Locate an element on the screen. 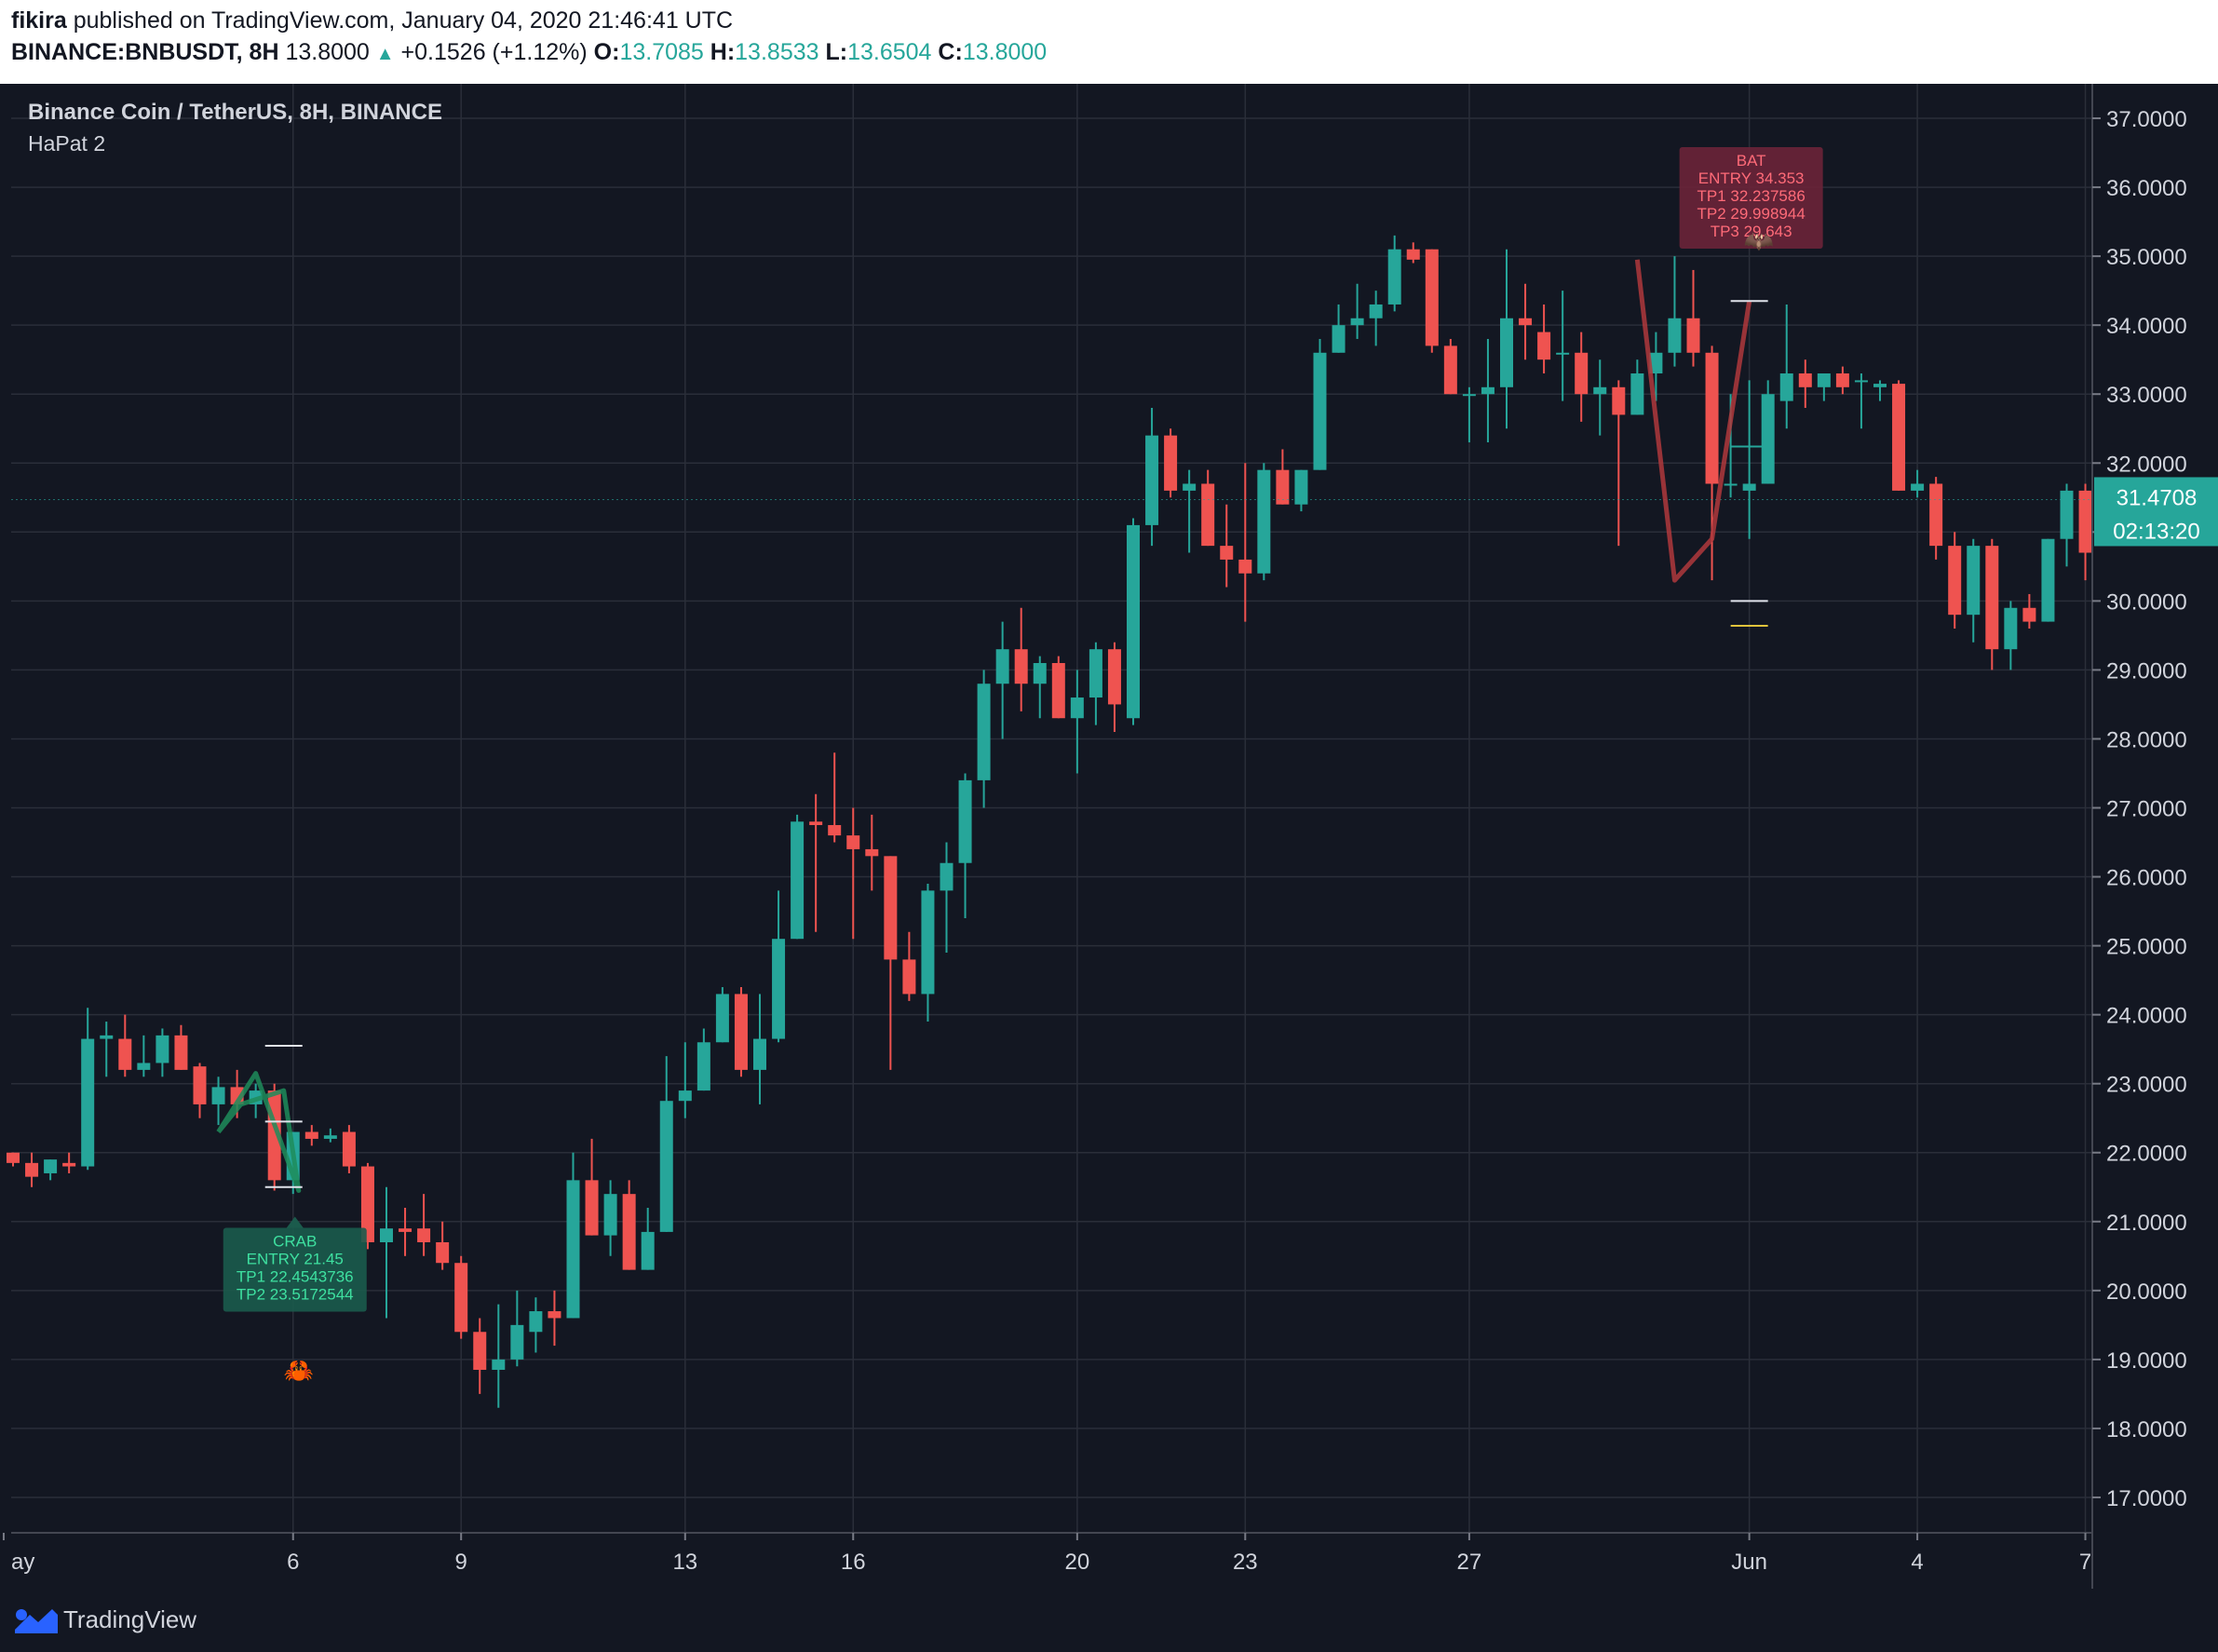 The width and height of the screenshot is (2218, 1652). time-axis: ay 6 9 13 16 20 23 27 Jun 4 7 is located at coordinates (1047, 1553).